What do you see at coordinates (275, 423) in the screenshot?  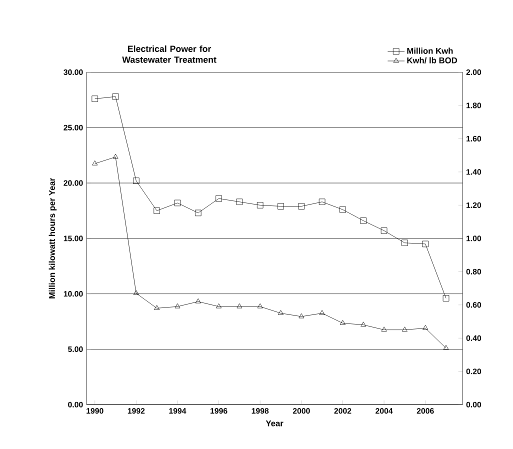 I see `x-axis-title: Year` at bounding box center [275, 423].